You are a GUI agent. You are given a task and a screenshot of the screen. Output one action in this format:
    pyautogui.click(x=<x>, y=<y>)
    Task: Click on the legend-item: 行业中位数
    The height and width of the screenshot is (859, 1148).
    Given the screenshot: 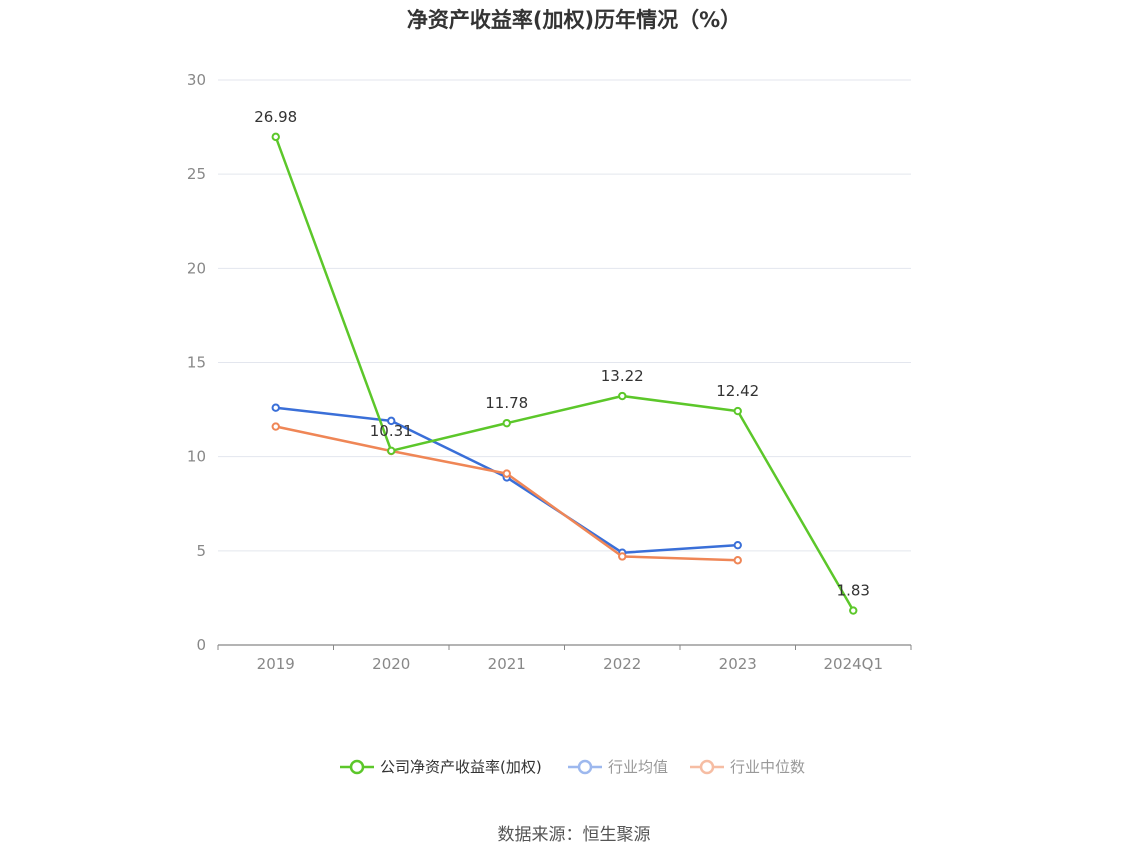 What is the action you would take?
    pyautogui.click(x=747, y=767)
    